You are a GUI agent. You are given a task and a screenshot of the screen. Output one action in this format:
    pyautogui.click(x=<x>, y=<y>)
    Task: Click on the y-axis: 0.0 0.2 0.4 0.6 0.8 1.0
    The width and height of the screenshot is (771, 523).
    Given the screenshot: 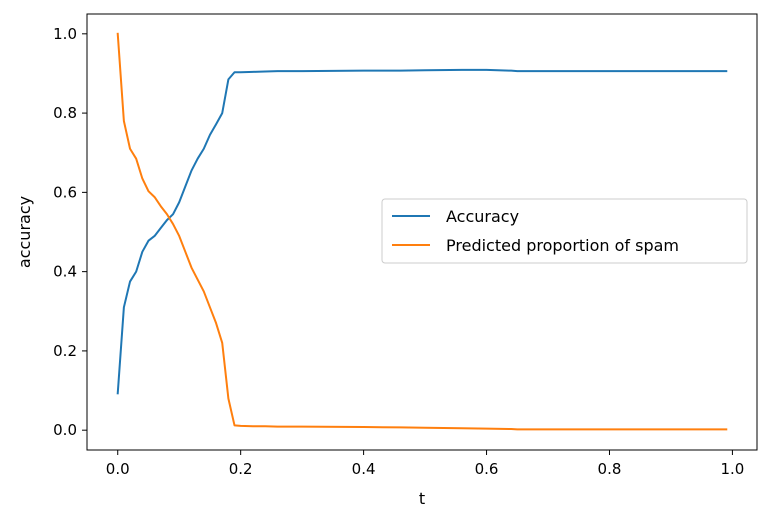 What is the action you would take?
    pyautogui.click(x=70, y=232)
    